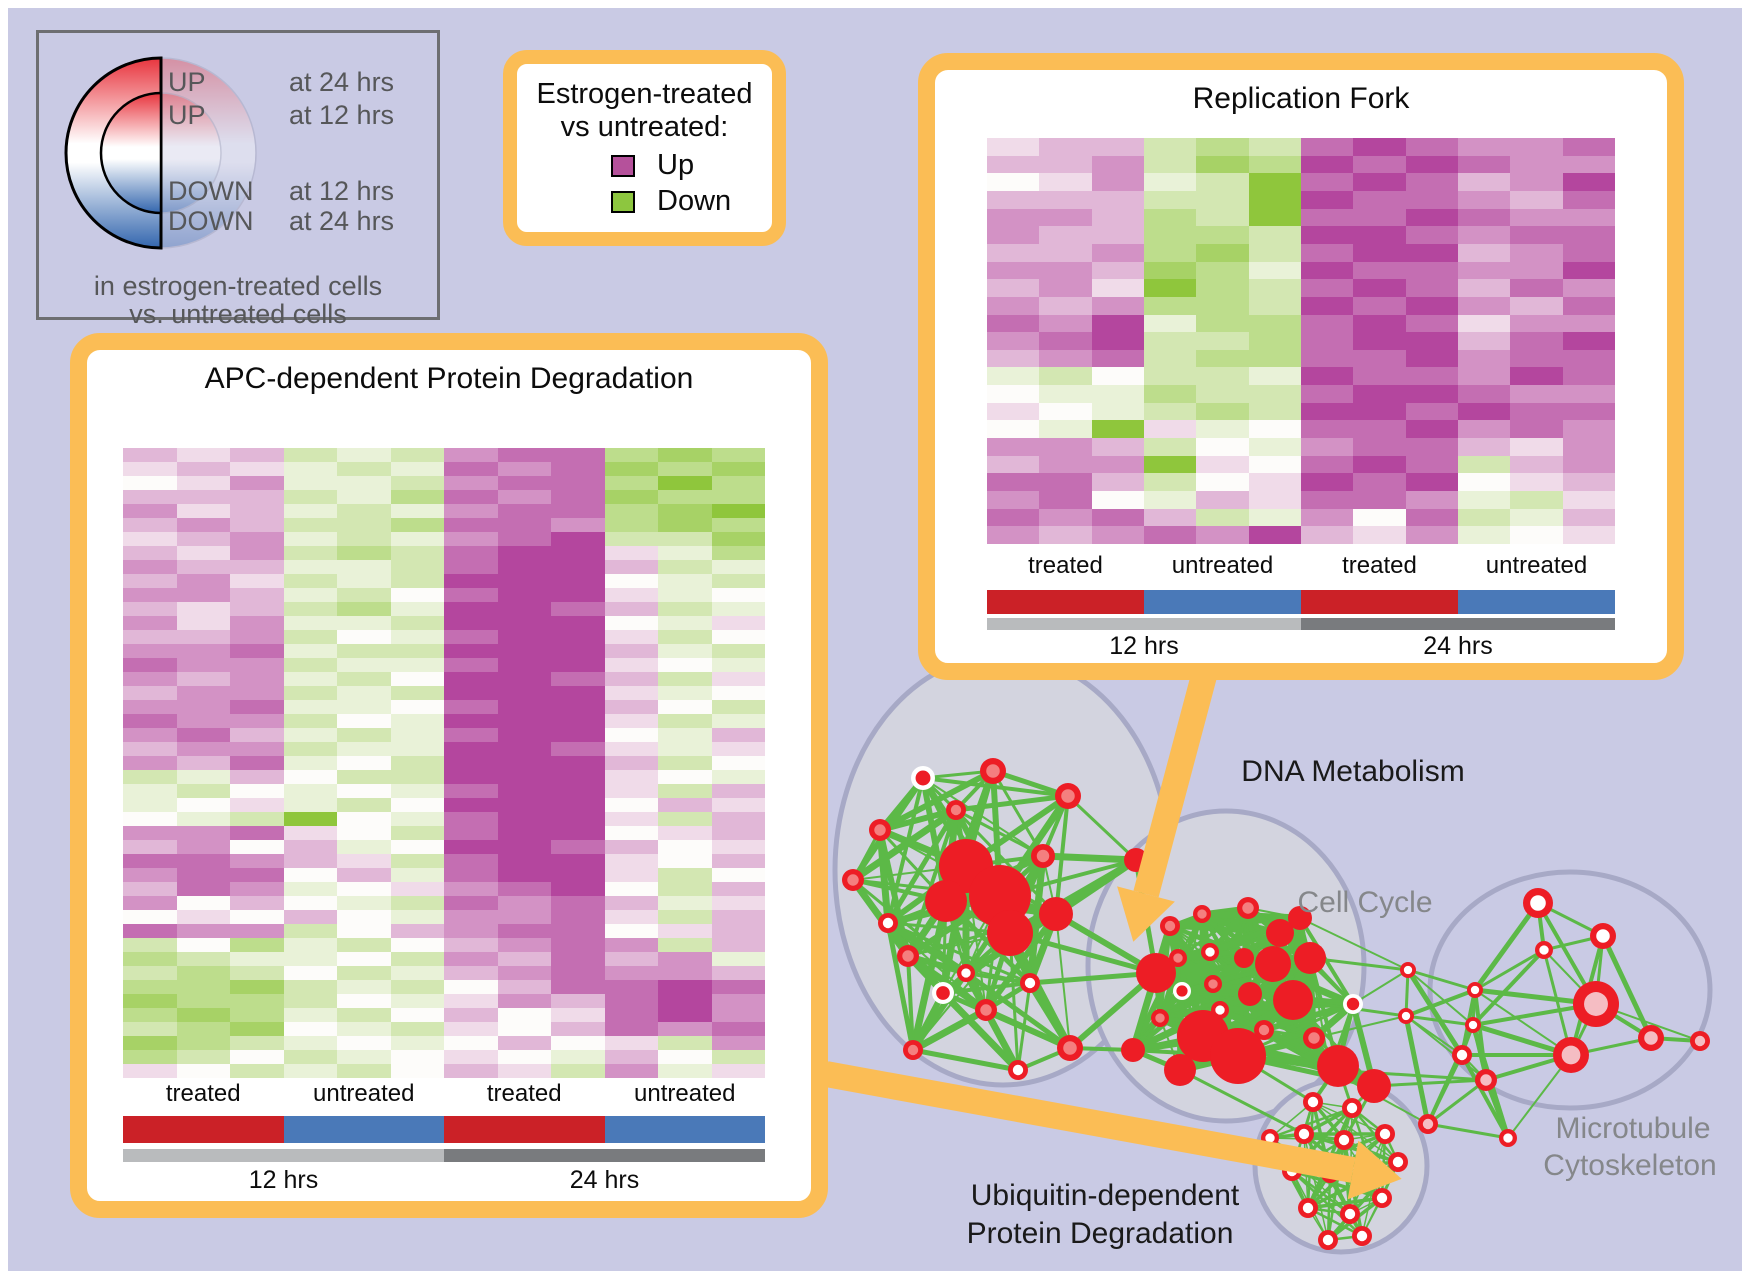  Describe the element at coordinates (283, 1180) in the screenshot. I see `apc-label-12hrs: 12 hrs` at that location.